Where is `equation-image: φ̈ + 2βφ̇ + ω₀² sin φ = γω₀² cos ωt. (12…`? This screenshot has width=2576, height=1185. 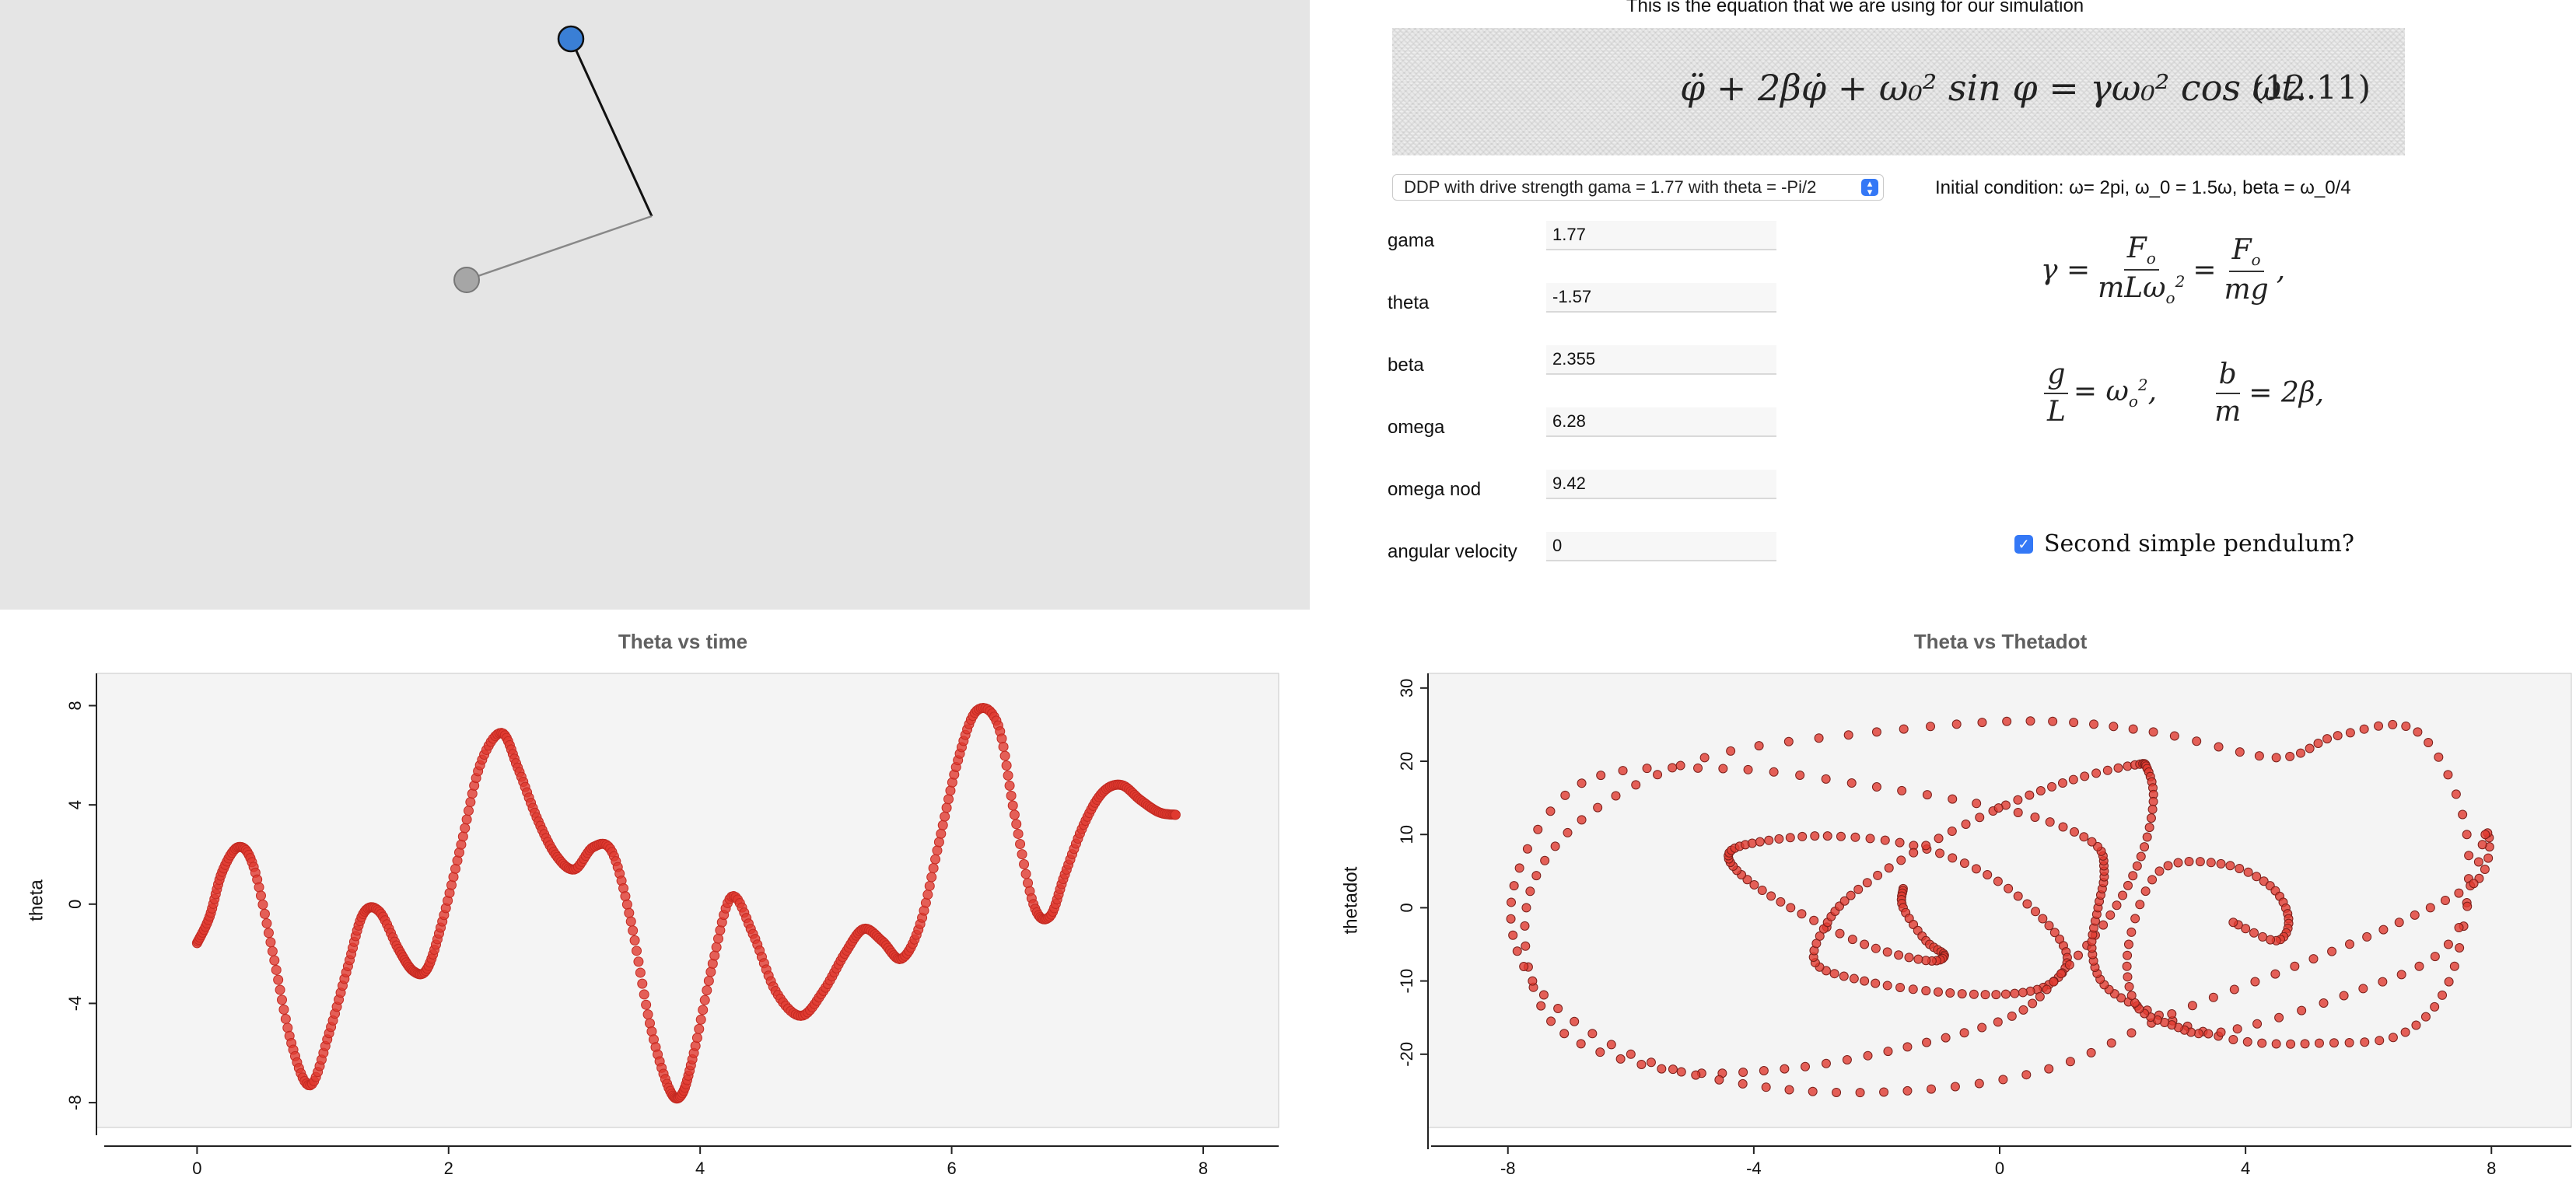 equation-image: φ̈ + 2βφ̇ + ω₀² sin φ = γω₀² cos ωt. (12… is located at coordinates (1899, 92).